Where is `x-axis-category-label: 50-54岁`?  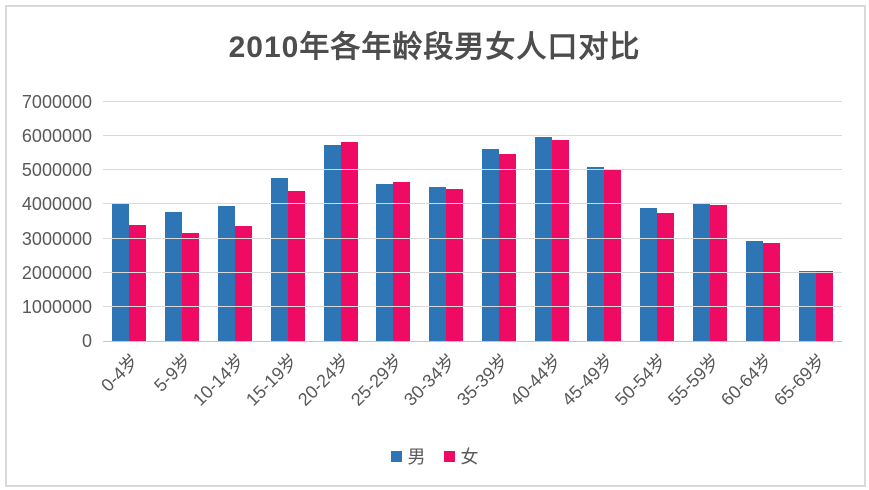 x-axis-category-label: 50-54岁 is located at coordinates (641, 380).